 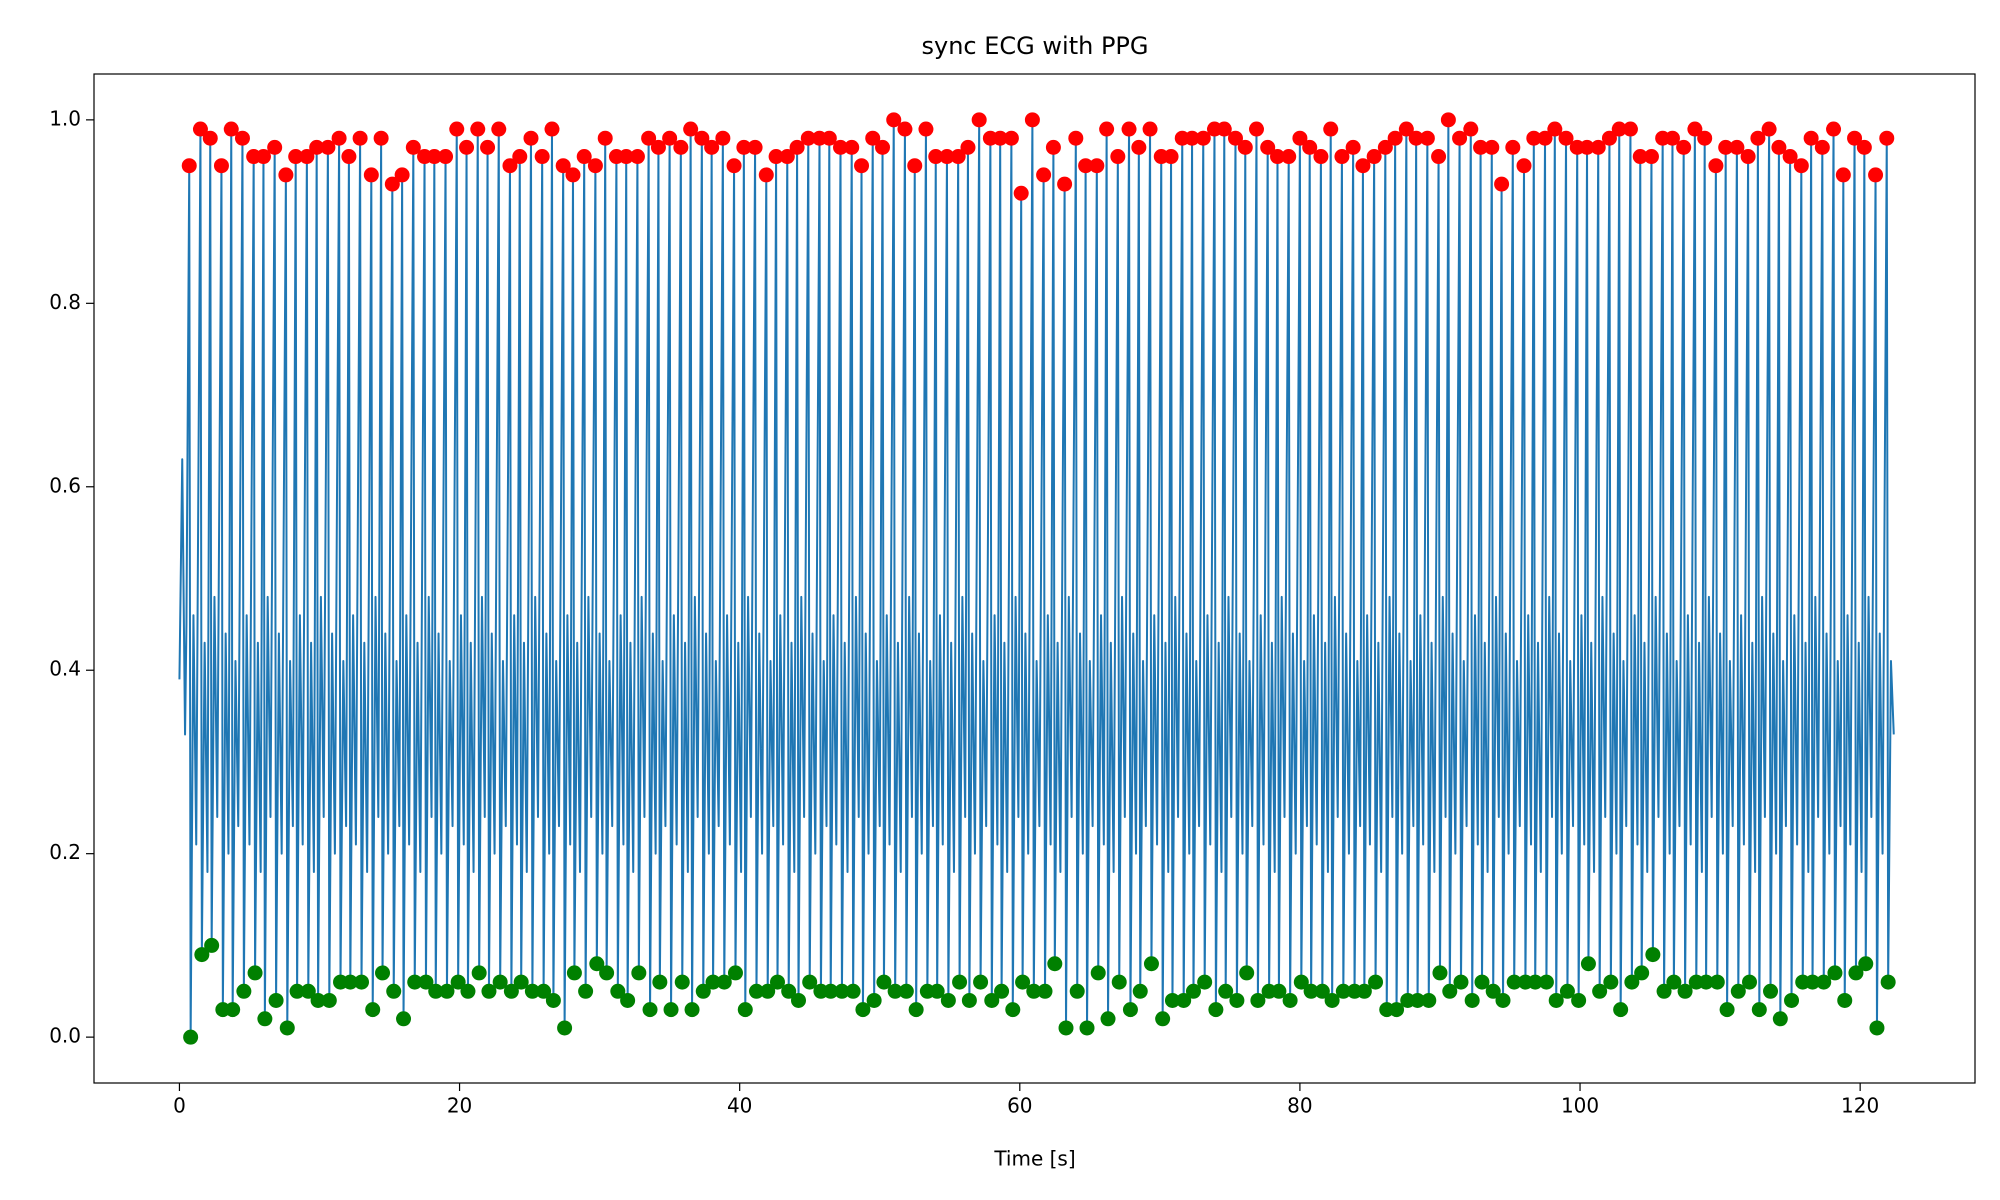 What do you see at coordinates (65, 1036) in the screenshot?
I see `y-tick-label: 0.0` at bounding box center [65, 1036].